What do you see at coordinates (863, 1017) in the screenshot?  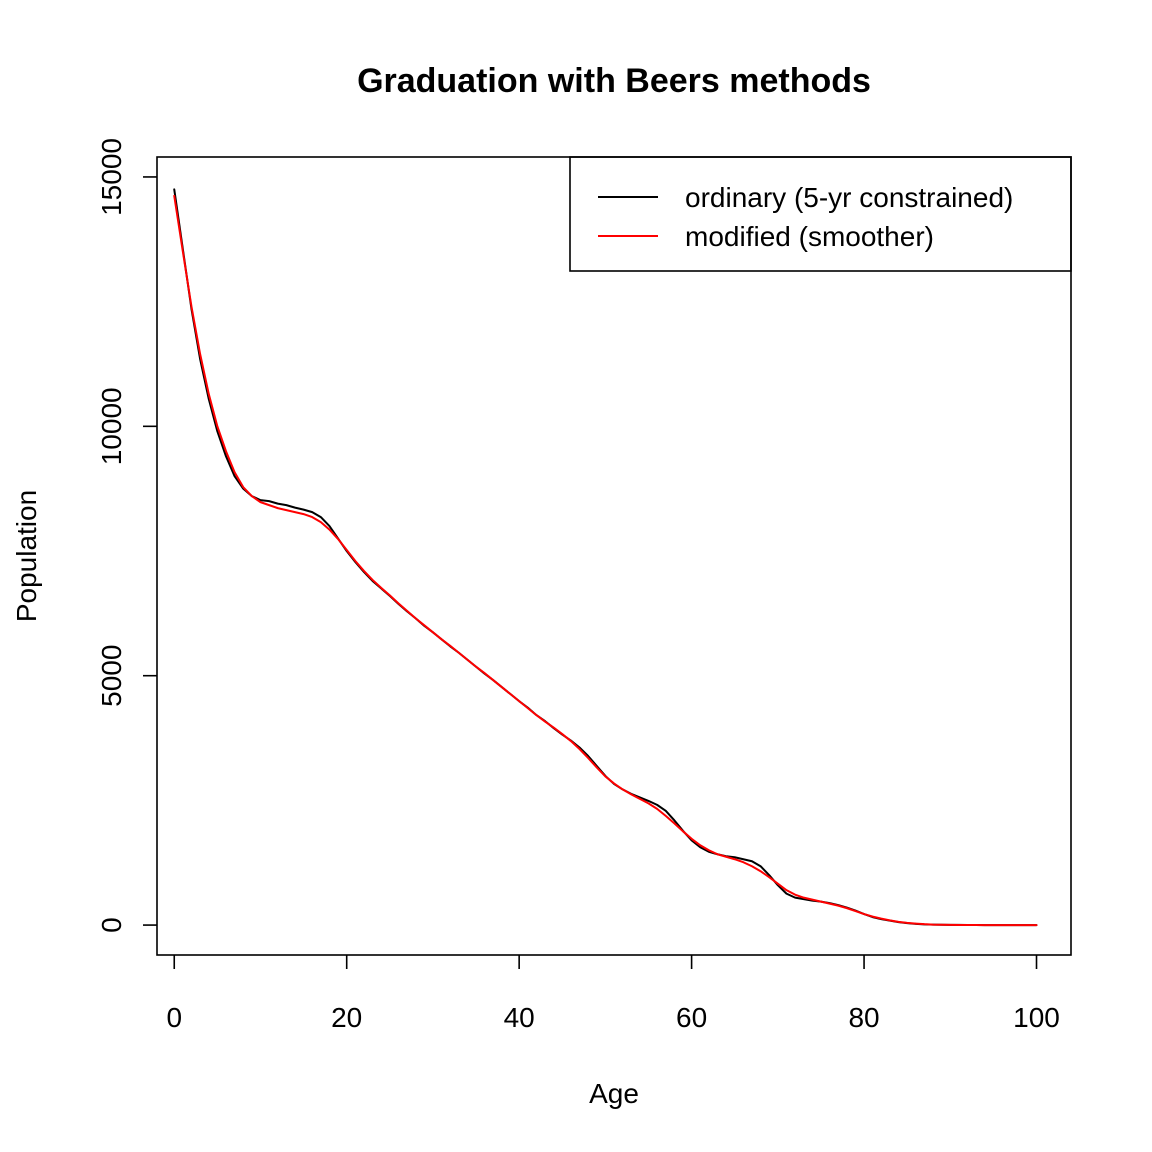 I see `x-tick-label: 80` at bounding box center [863, 1017].